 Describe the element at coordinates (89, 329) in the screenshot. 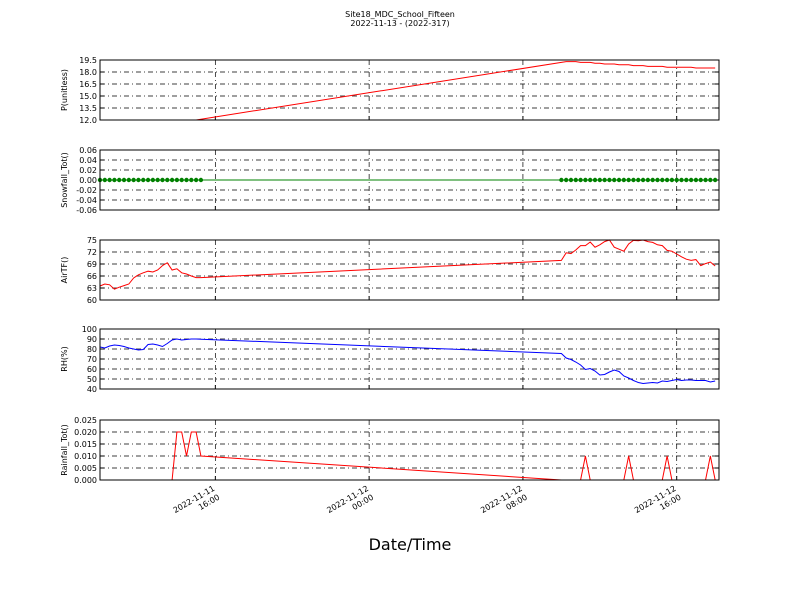

I see `y-tick-label: 100` at that location.